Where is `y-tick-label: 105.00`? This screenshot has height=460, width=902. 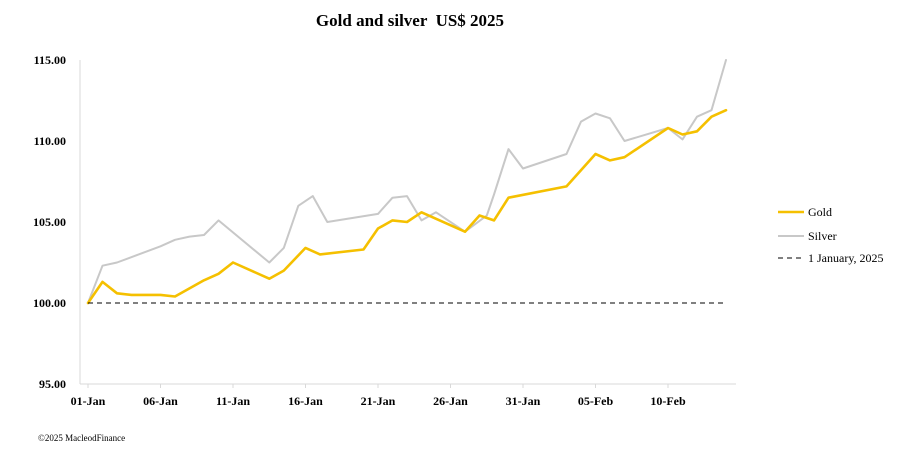 y-tick-label: 105.00 is located at coordinates (49, 222).